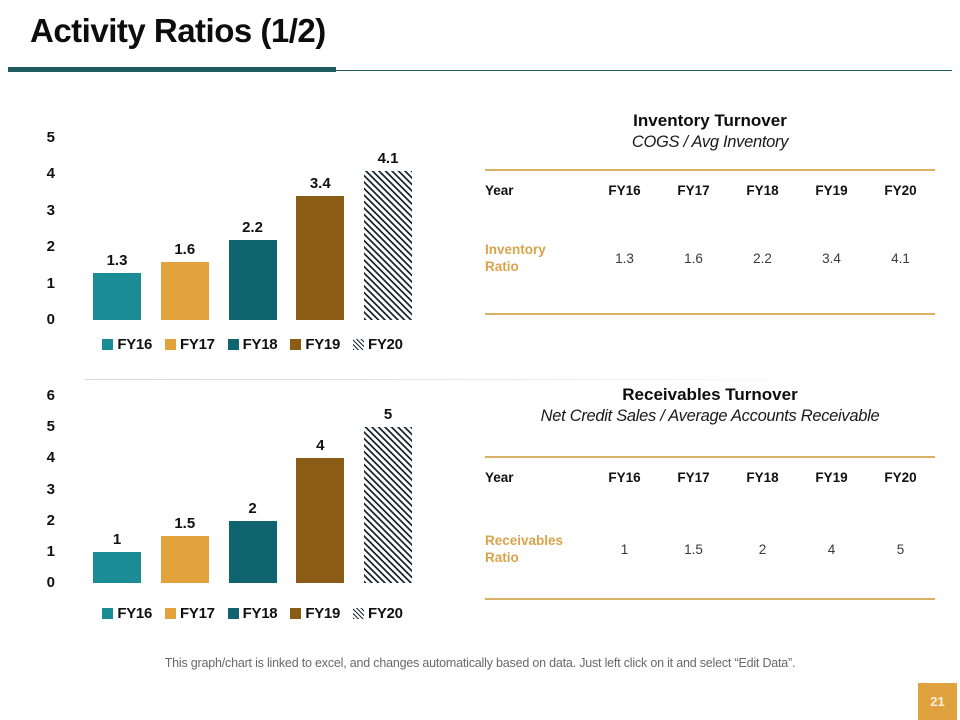 This screenshot has height=720, width=960. I want to click on section-divider, so click(470, 379).